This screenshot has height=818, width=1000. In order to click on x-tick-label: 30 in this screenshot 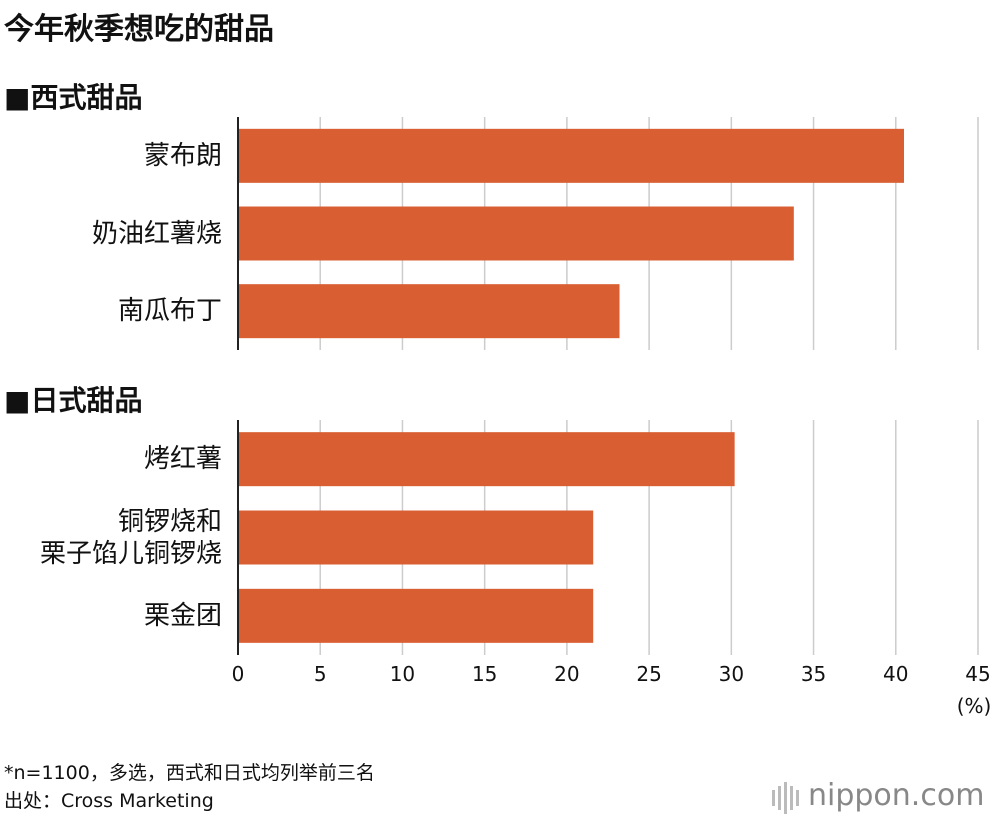, I will do `click(731, 674)`.